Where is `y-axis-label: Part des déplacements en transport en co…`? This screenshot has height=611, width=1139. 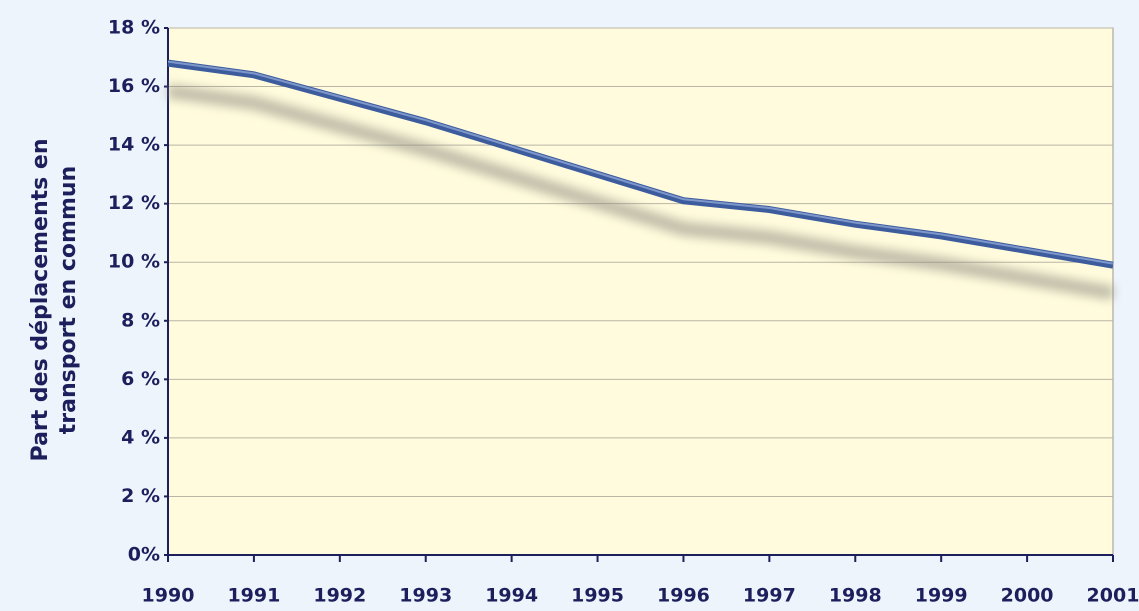 y-axis-label: Part des déplacements en transport en co… is located at coordinates (54, 300).